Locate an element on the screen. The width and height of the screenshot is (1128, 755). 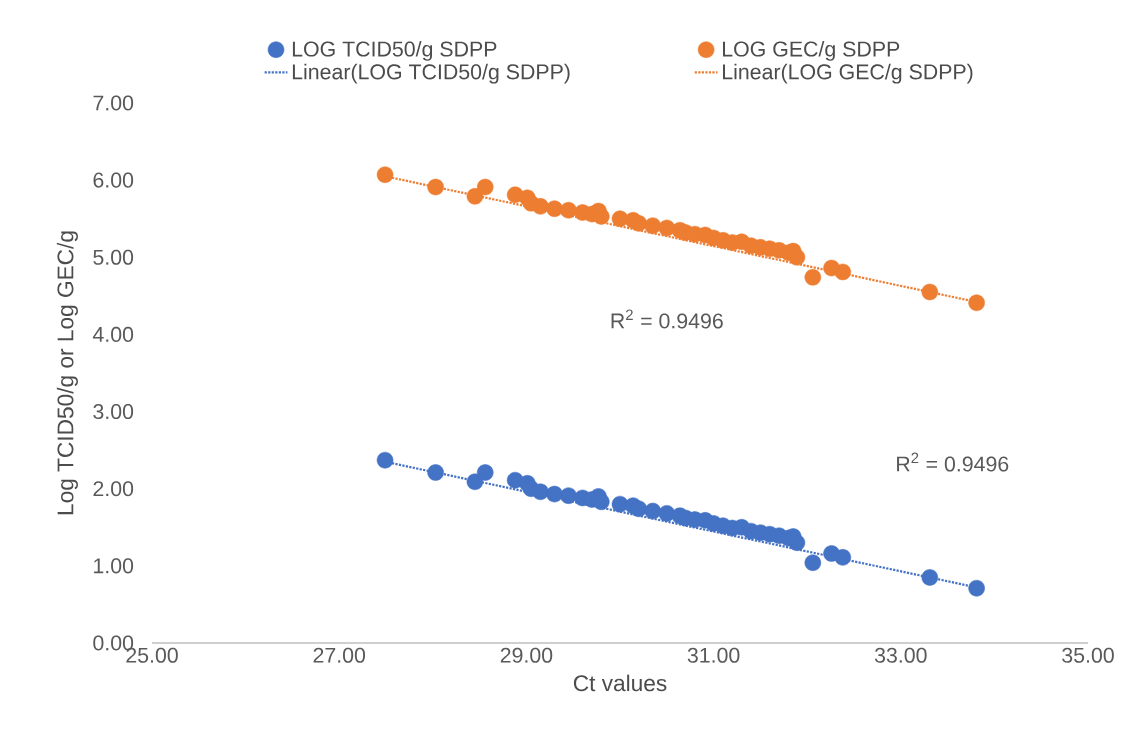
y-tick-label: 5.00 is located at coordinates (113, 257).